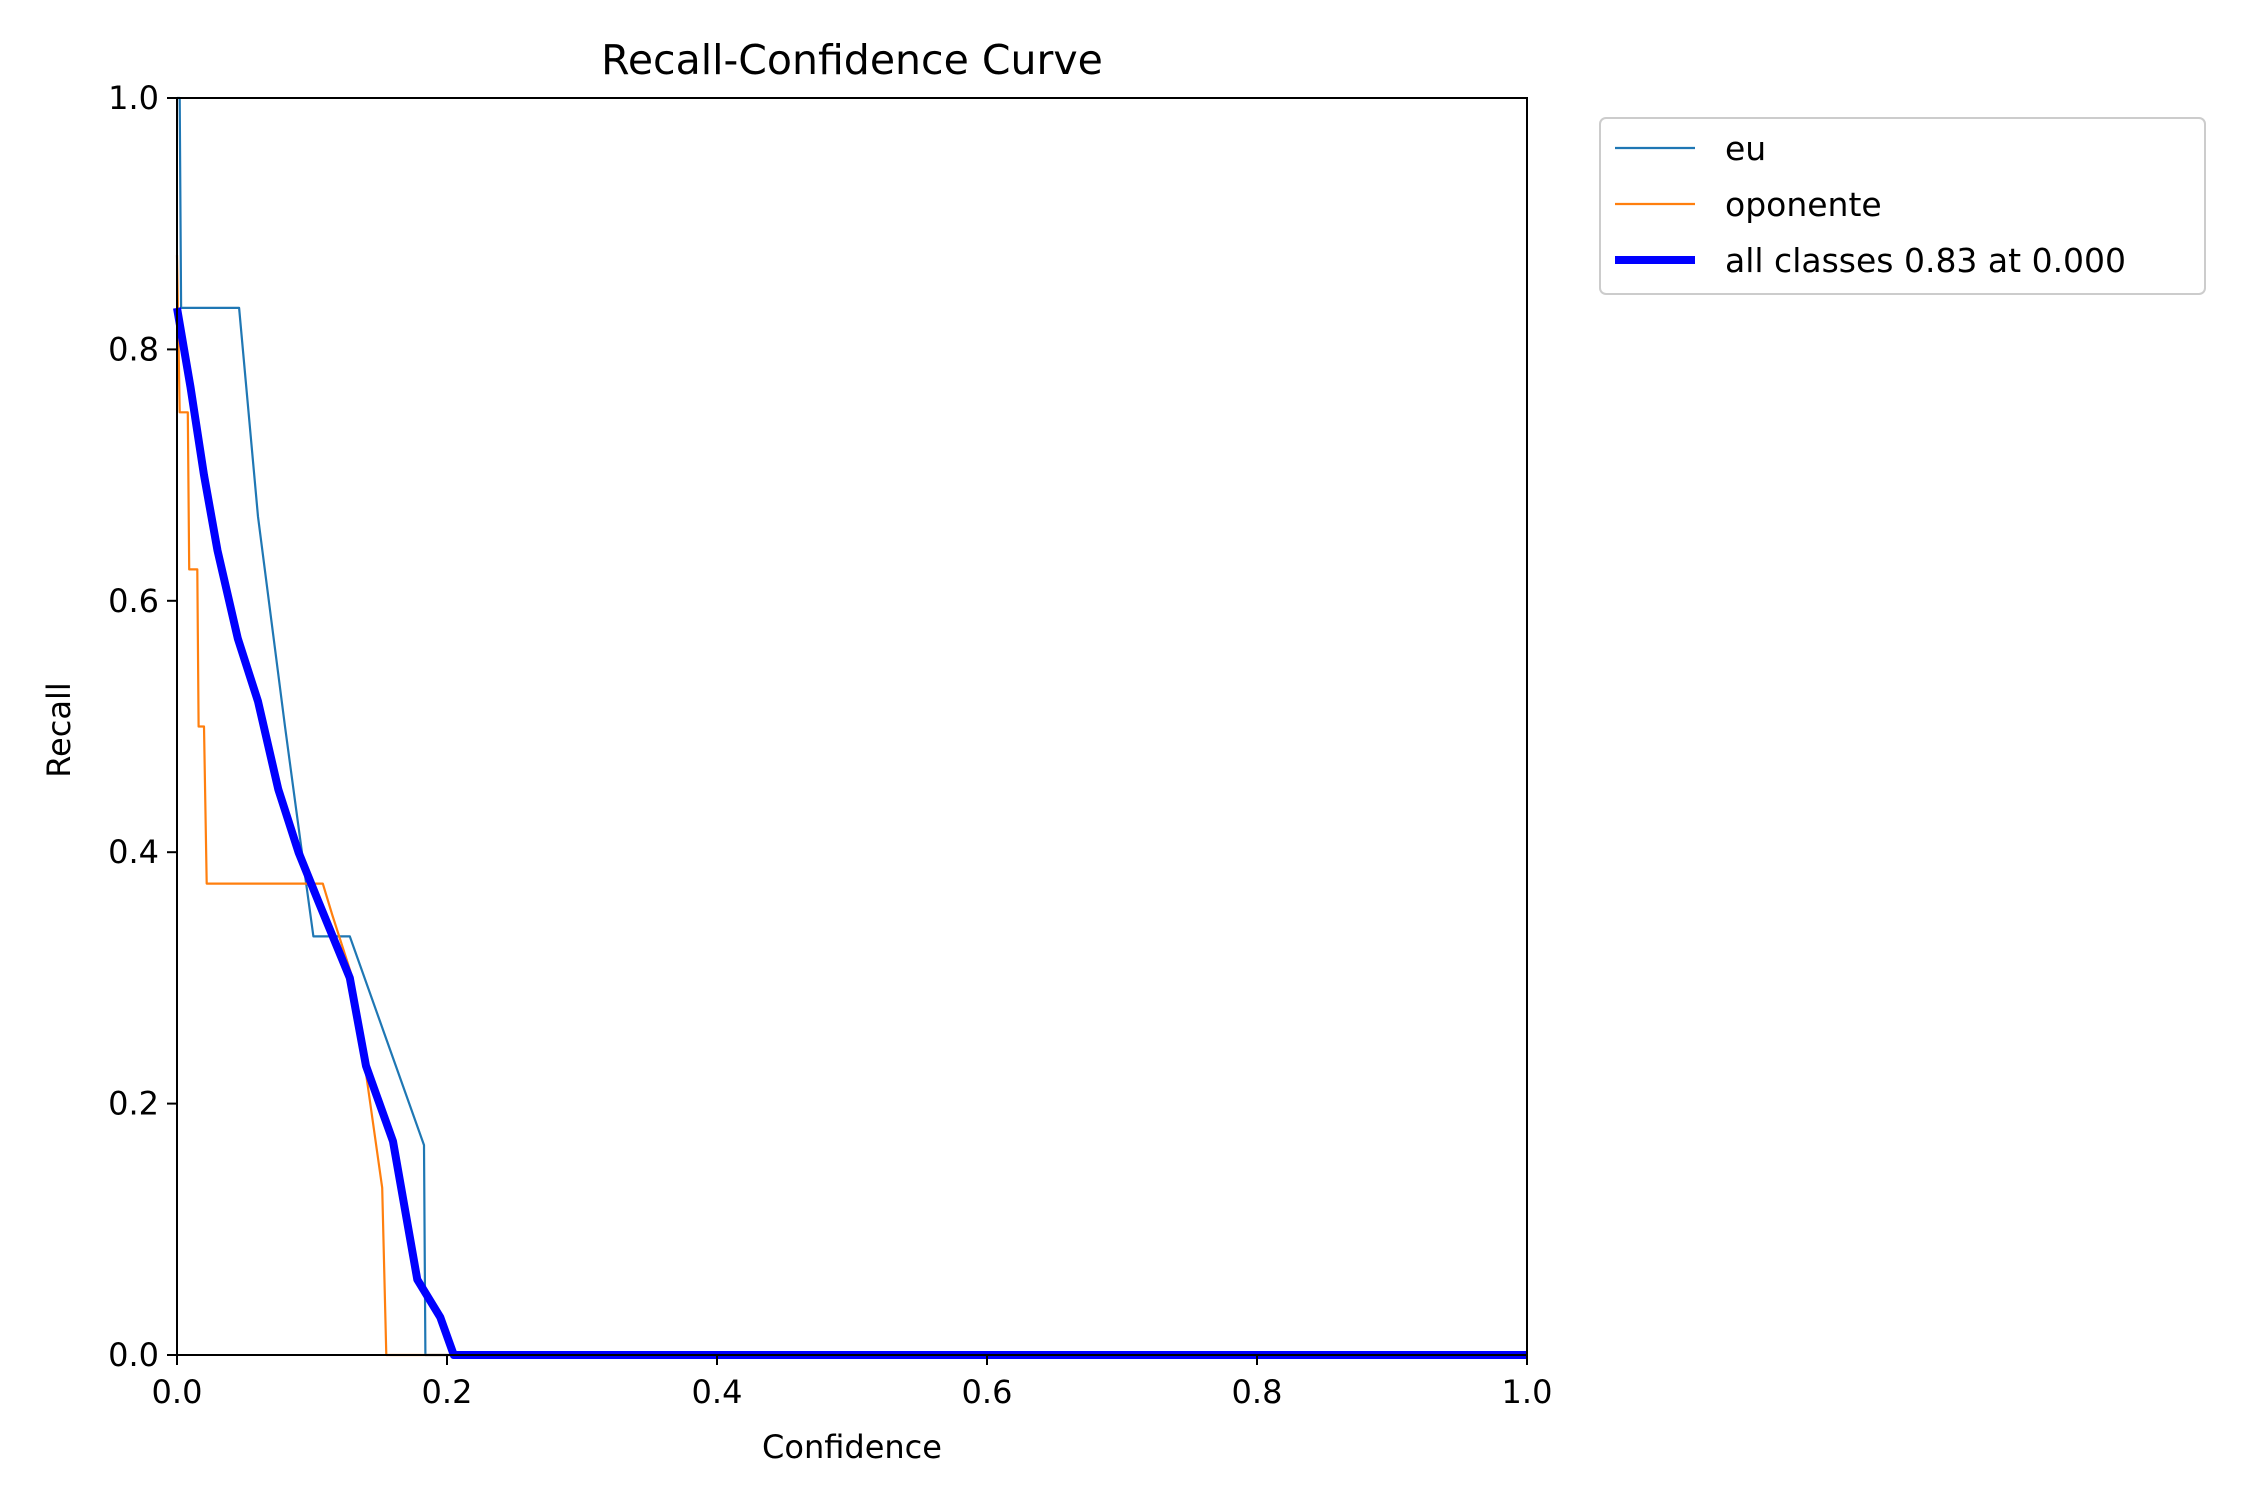 The width and height of the screenshot is (2250, 1505). I want to click on x-tick-label: 0.4, so click(717, 1392).